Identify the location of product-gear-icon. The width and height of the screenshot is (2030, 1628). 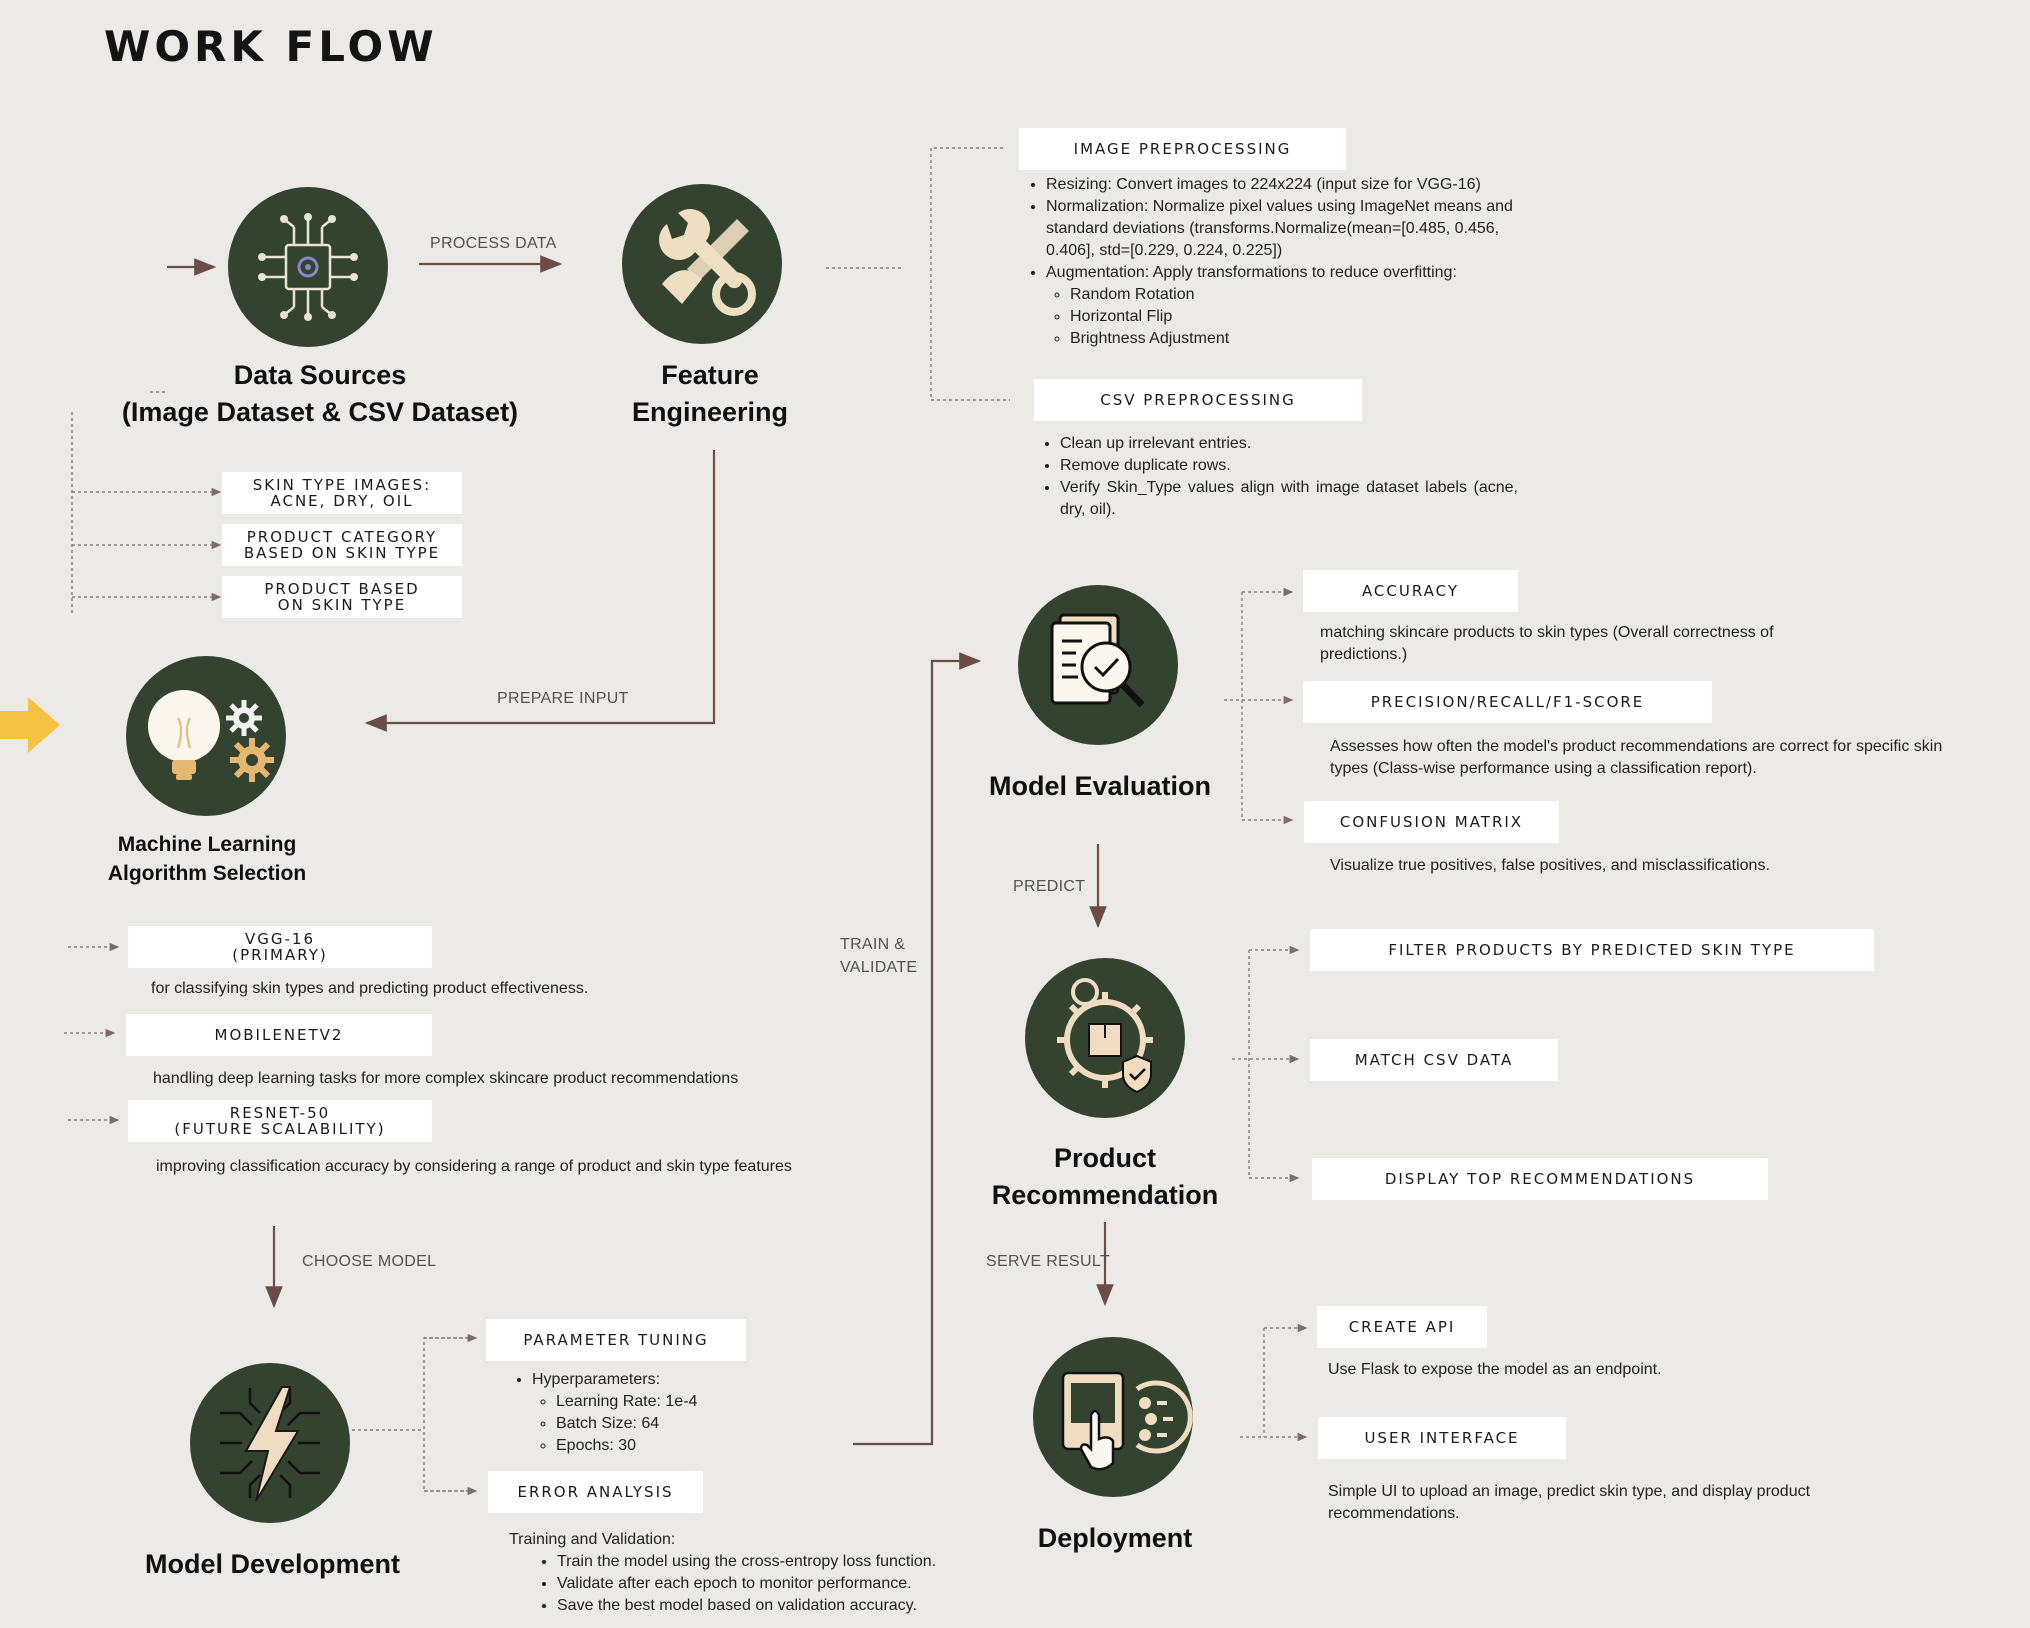
(1105, 1038).